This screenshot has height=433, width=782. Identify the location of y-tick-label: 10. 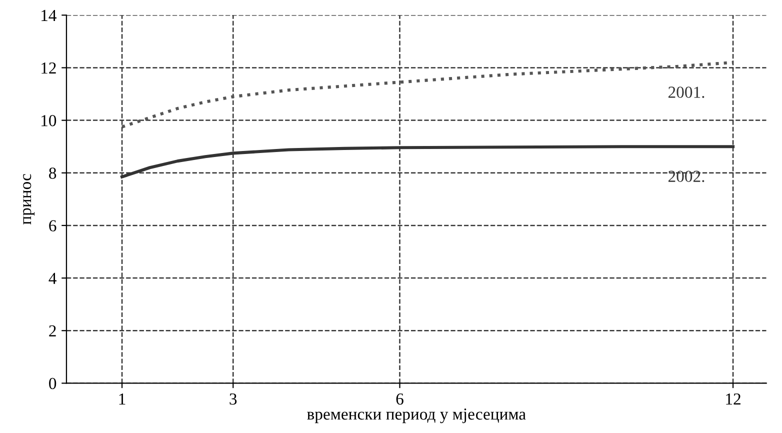
(49, 120).